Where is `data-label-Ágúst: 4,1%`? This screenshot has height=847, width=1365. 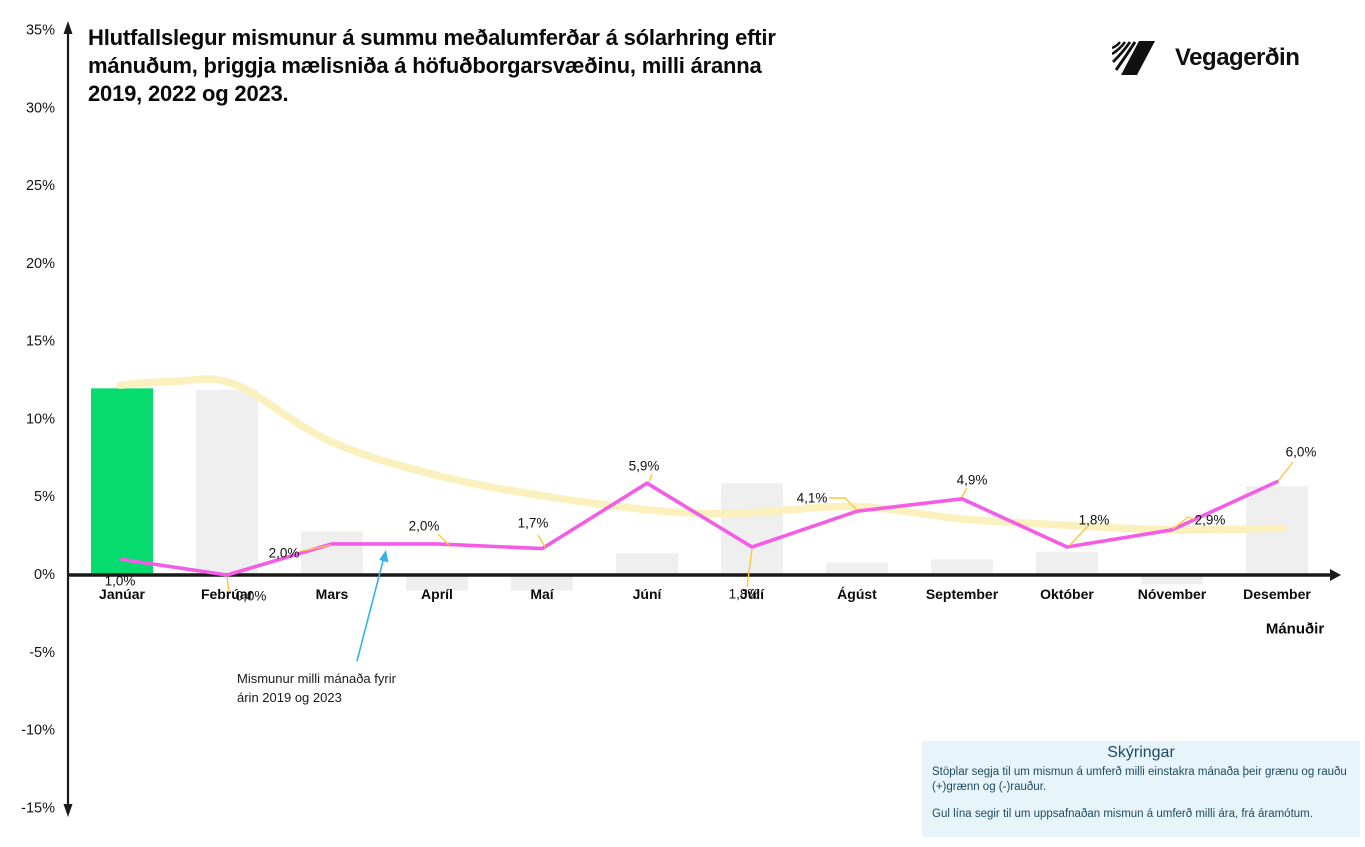 data-label-Ágúst: 4,1% is located at coordinates (812, 498).